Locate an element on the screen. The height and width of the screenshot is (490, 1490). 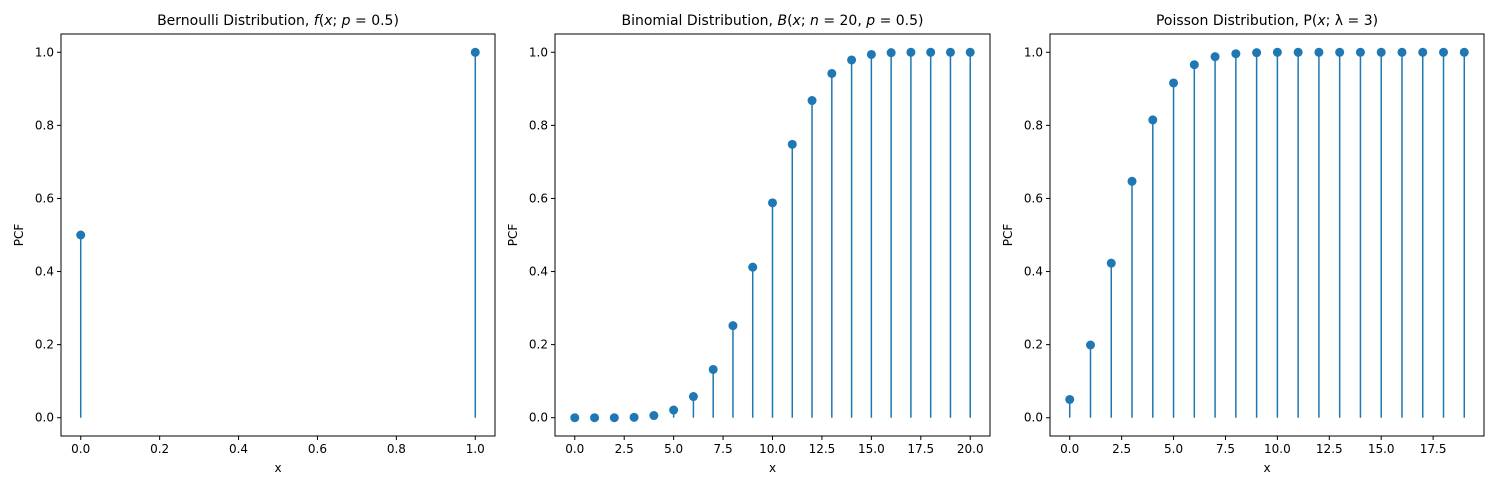
x-tick-label: 0.4 is located at coordinates (238, 449).